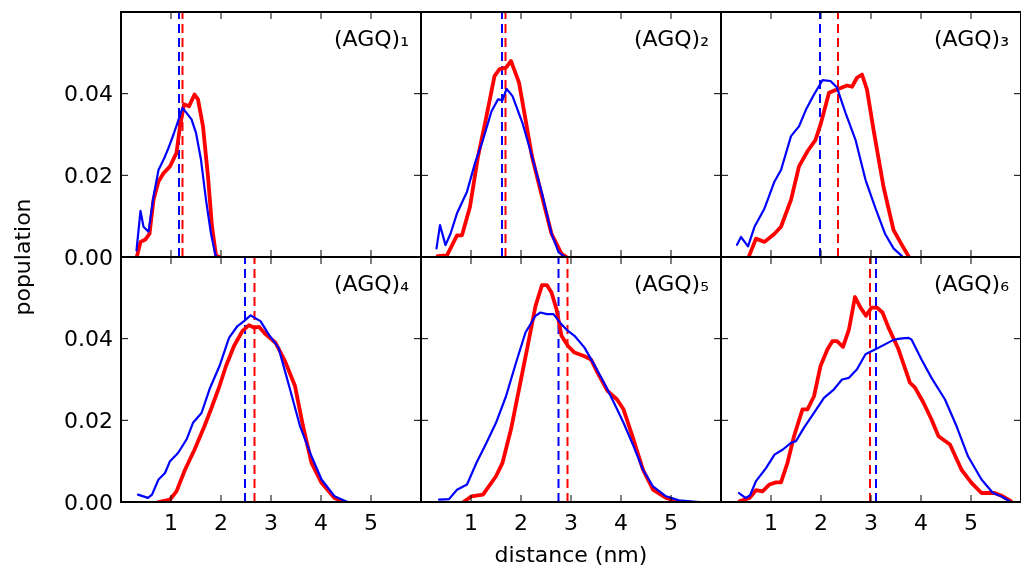 The width and height of the screenshot is (1021, 573). Describe the element at coordinates (671, 38) in the screenshot. I see `text: (AGQ)₂` at that location.